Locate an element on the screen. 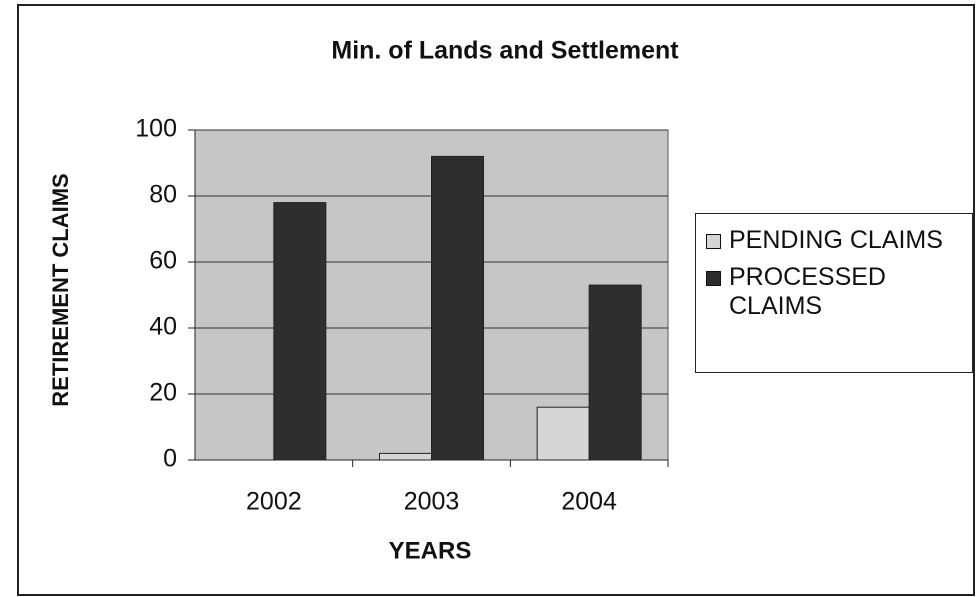 This screenshot has width=978, height=597. legend: PENDING CLAIMS PROCESSED CLAIMS is located at coordinates (834, 293).